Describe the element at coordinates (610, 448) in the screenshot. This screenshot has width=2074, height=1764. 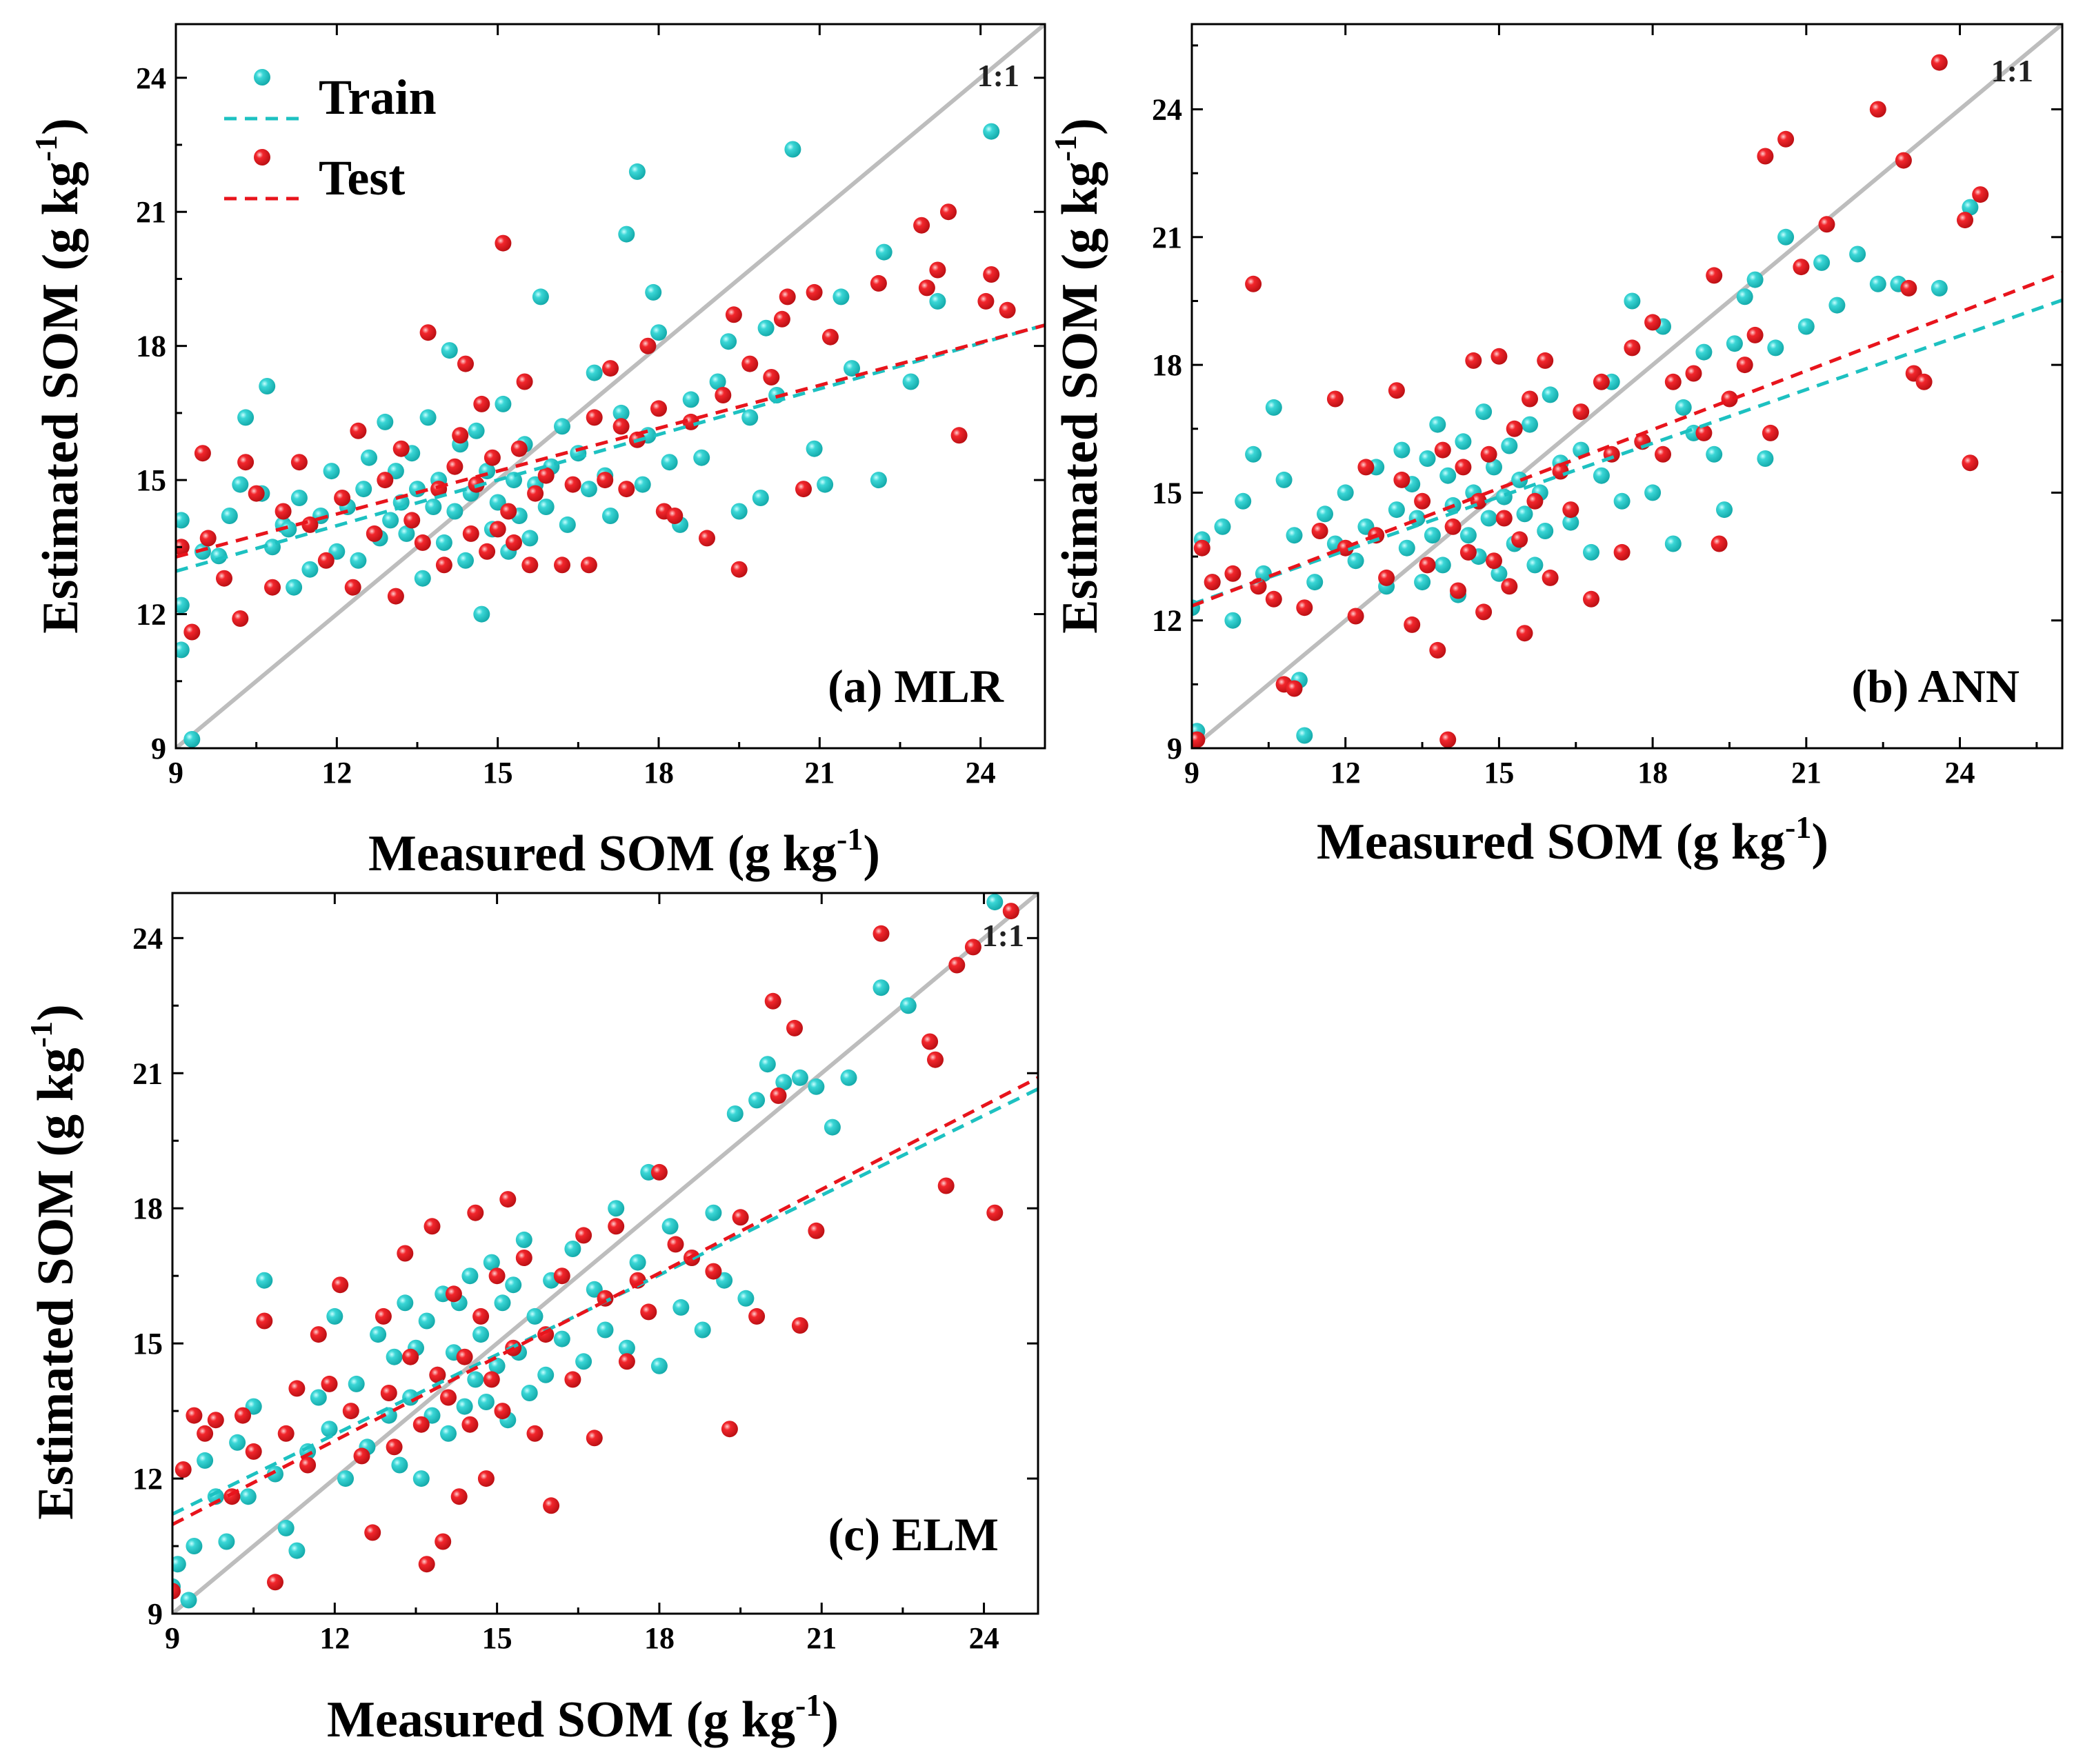
I see `panel-a-train-fit-line` at that location.